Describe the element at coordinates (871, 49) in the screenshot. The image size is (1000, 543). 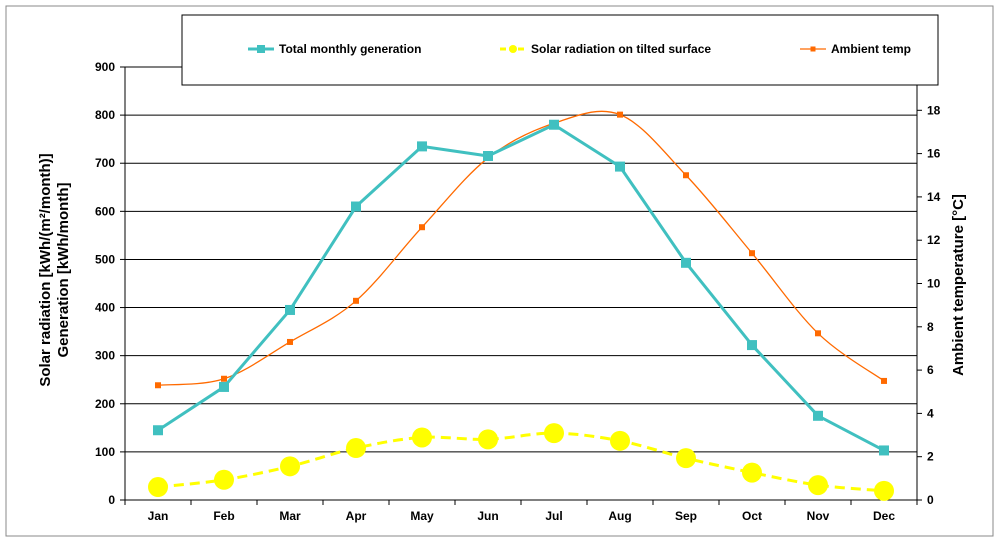
I see `legend-label: Ambient temp` at that location.